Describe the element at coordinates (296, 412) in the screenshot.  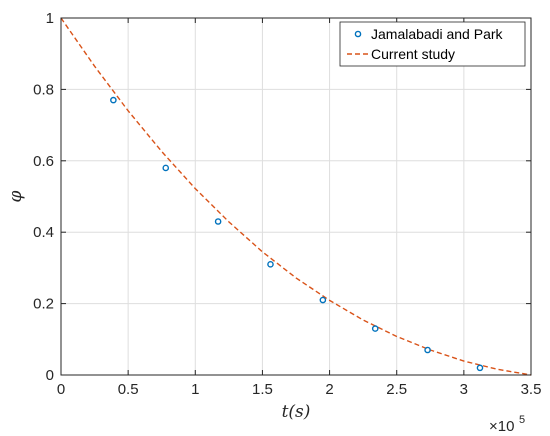
I see `x-axis-label: t(s)` at that location.